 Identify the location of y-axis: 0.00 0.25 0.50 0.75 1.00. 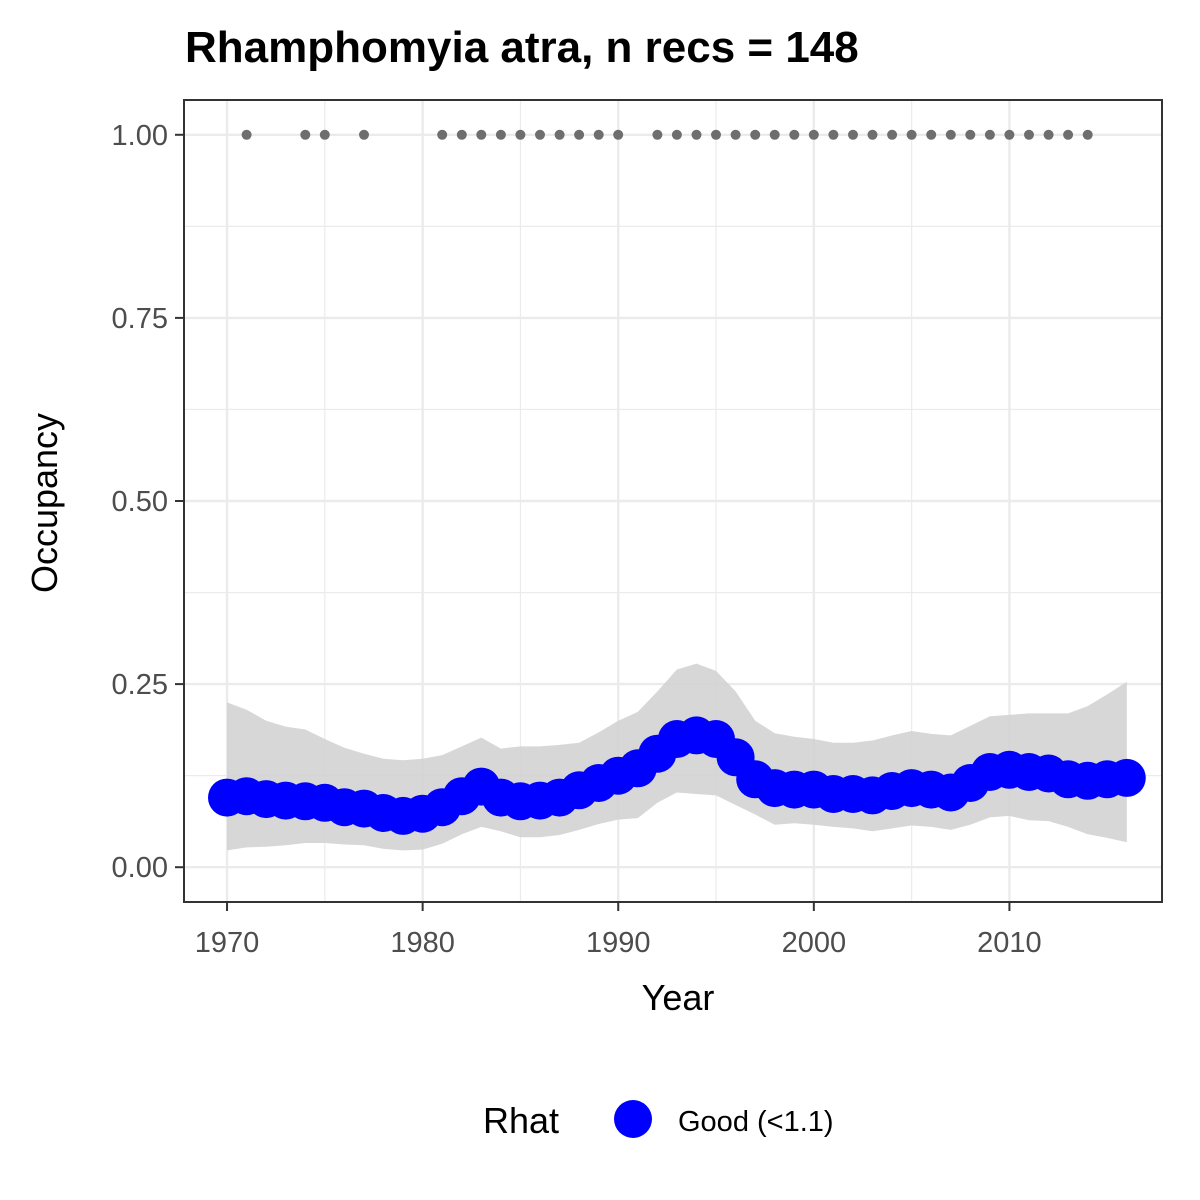
(148, 502).